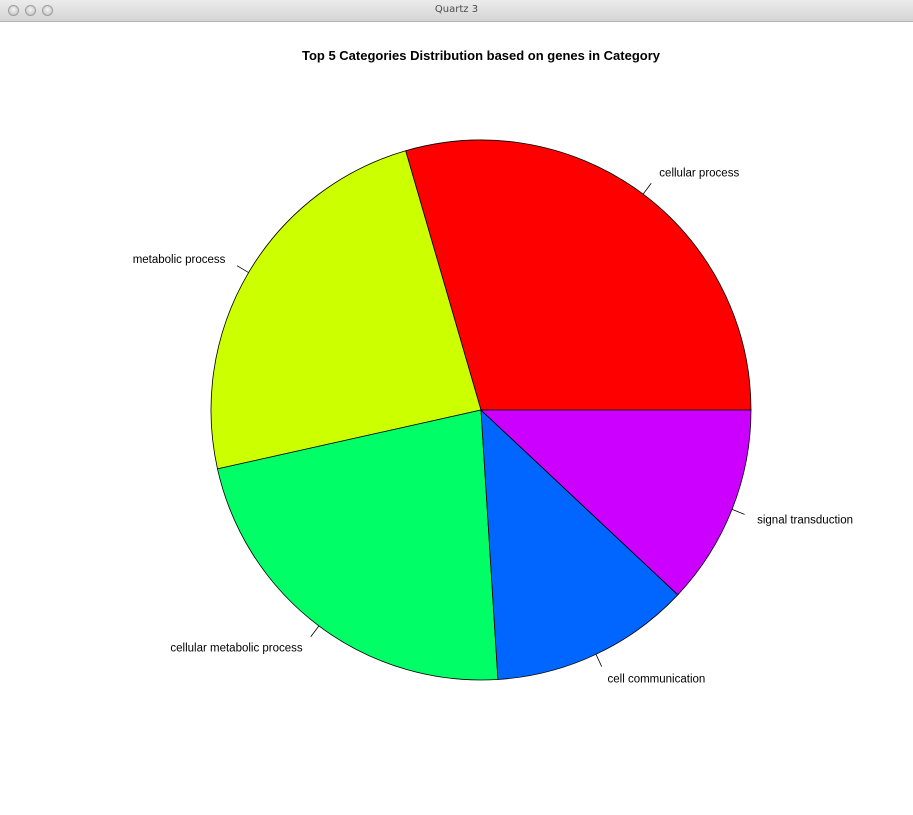  What do you see at coordinates (179, 260) in the screenshot?
I see `label-metabolic-process: metabolic process` at bounding box center [179, 260].